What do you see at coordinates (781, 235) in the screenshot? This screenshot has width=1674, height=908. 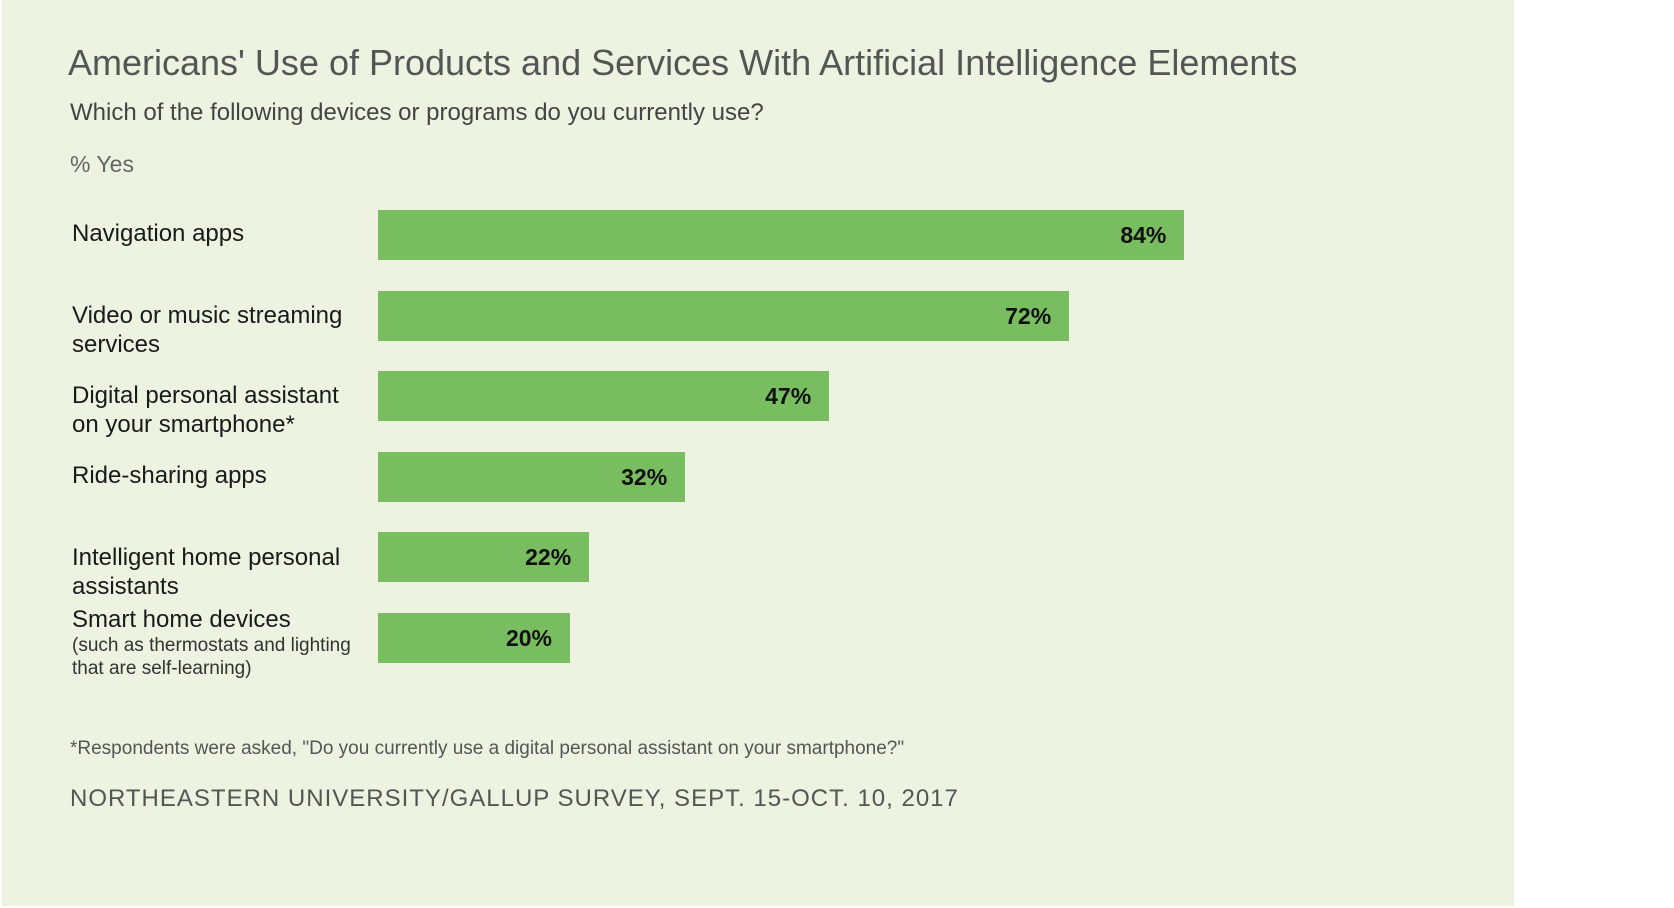 I see `bar: 84%` at bounding box center [781, 235].